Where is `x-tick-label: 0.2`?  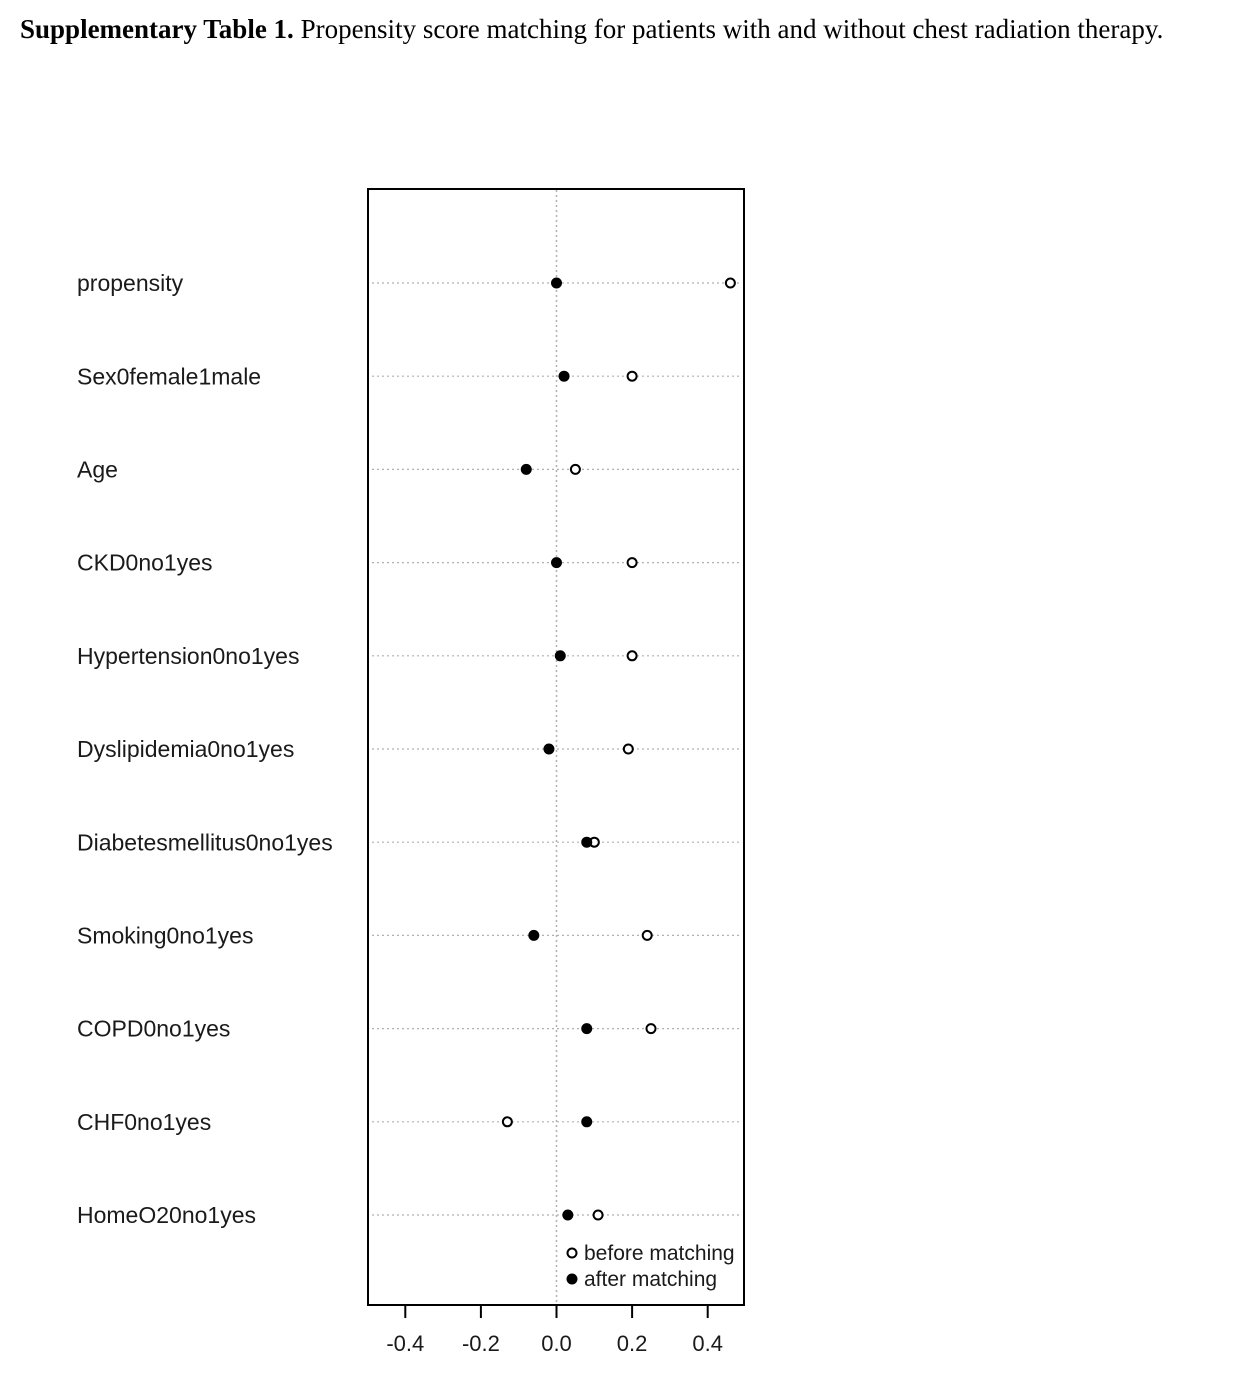 x-tick-label: 0.2 is located at coordinates (632, 1343).